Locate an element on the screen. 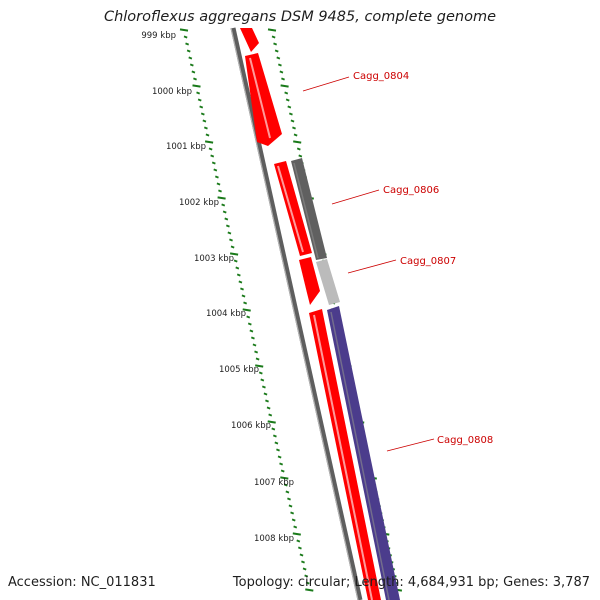 This screenshot has height=600, width=600. gene-shine is located at coordinates (341, 381).